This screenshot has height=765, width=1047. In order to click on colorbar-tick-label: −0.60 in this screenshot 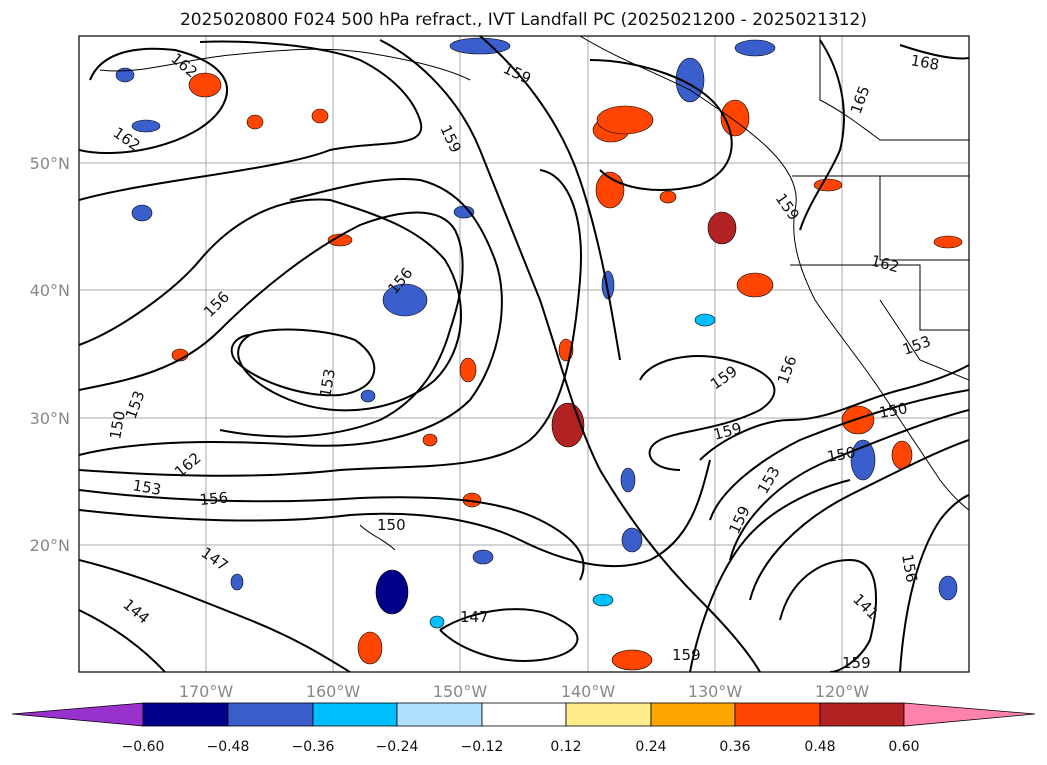, I will do `click(143, 747)`.